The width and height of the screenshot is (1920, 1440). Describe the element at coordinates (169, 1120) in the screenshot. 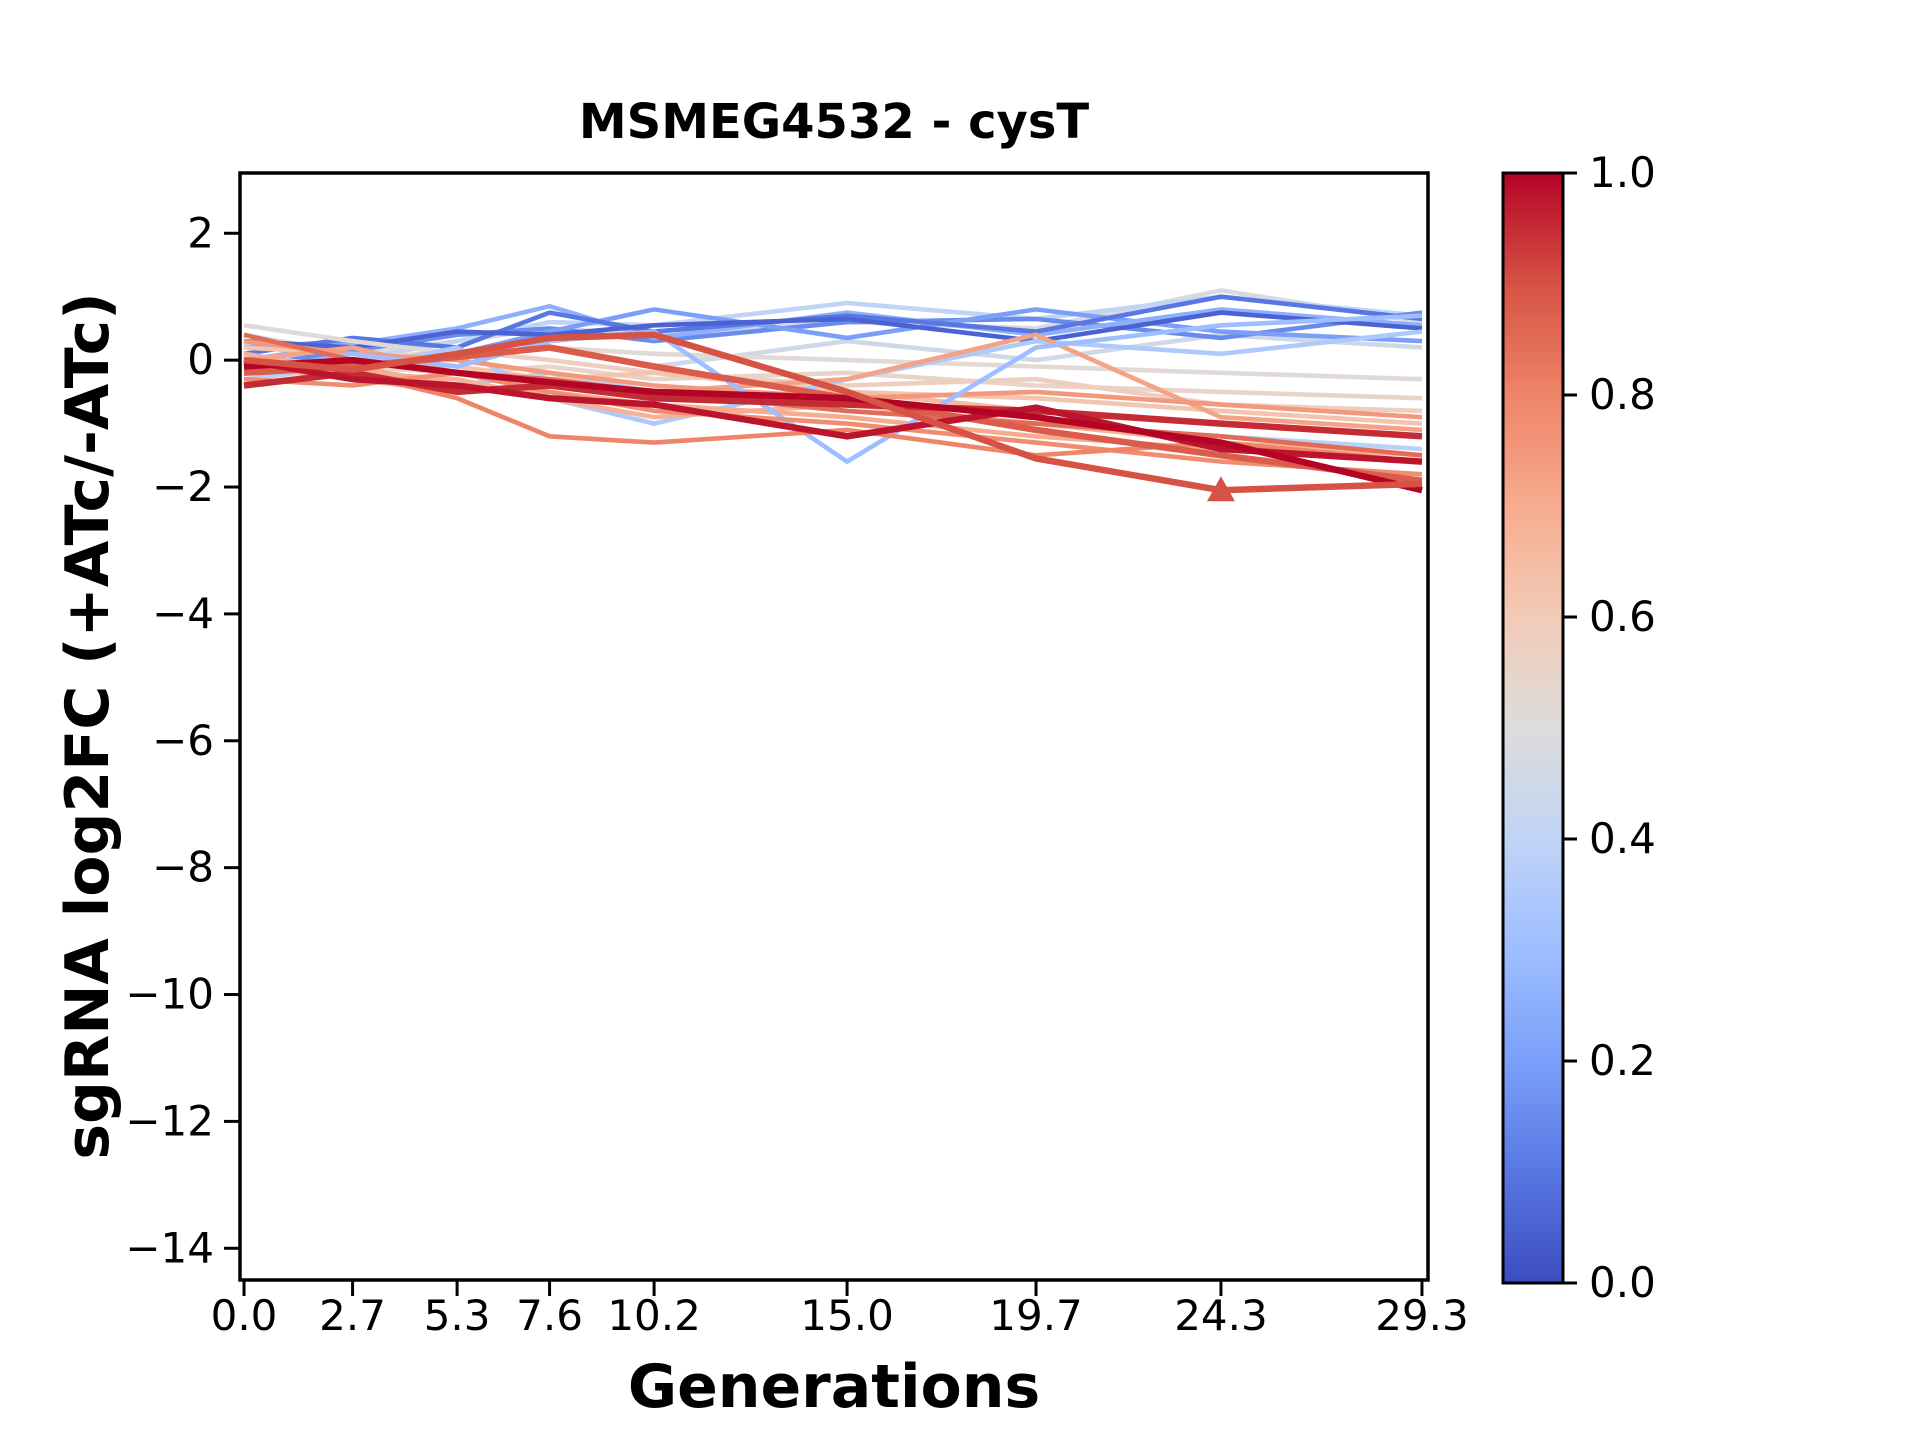

I see `y-tick-label: −12` at that location.